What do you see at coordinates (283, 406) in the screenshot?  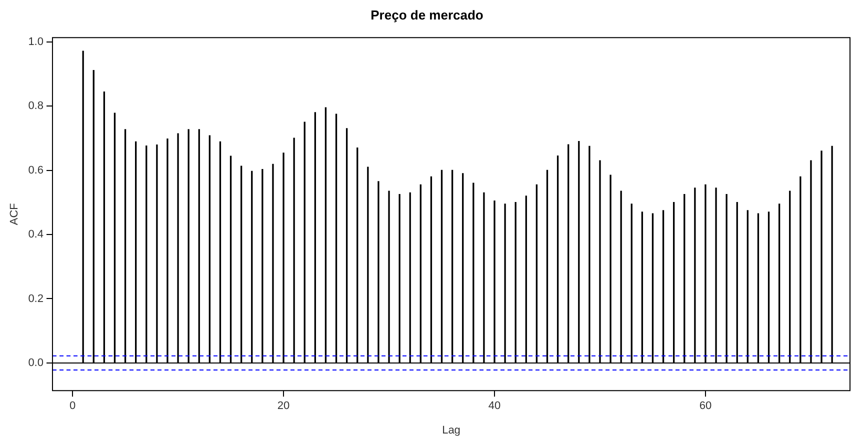 I see `x-tick-label: 20` at bounding box center [283, 406].